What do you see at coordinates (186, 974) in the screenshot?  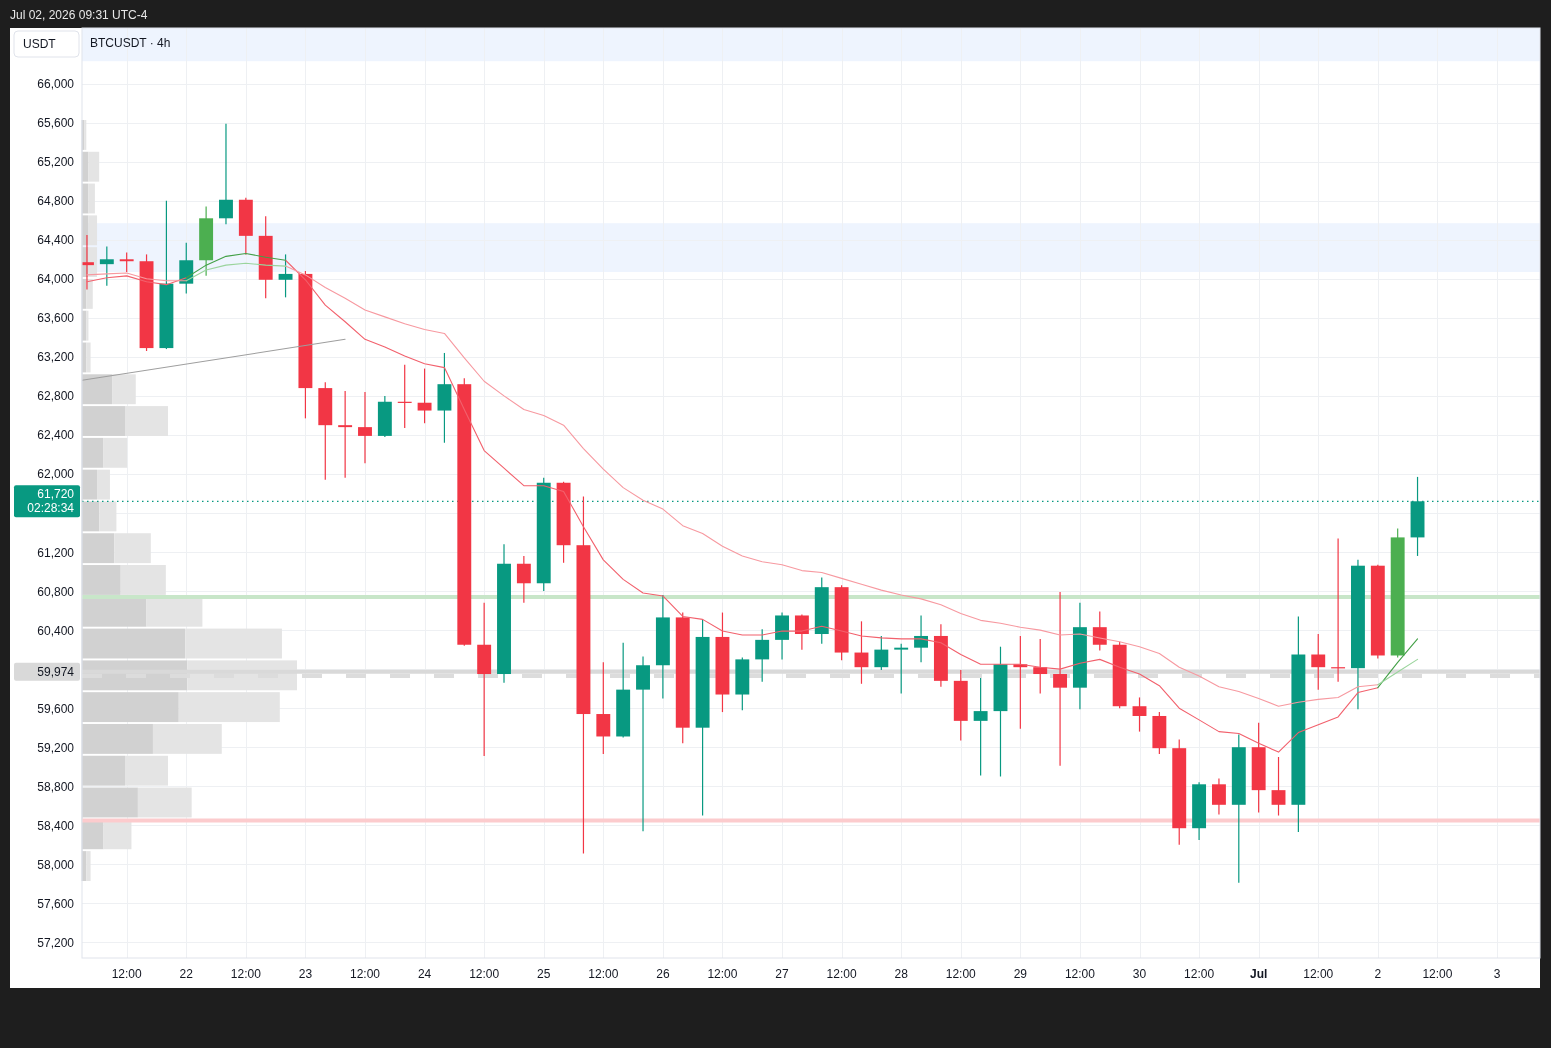 I see `x-tick-label: 22` at bounding box center [186, 974].